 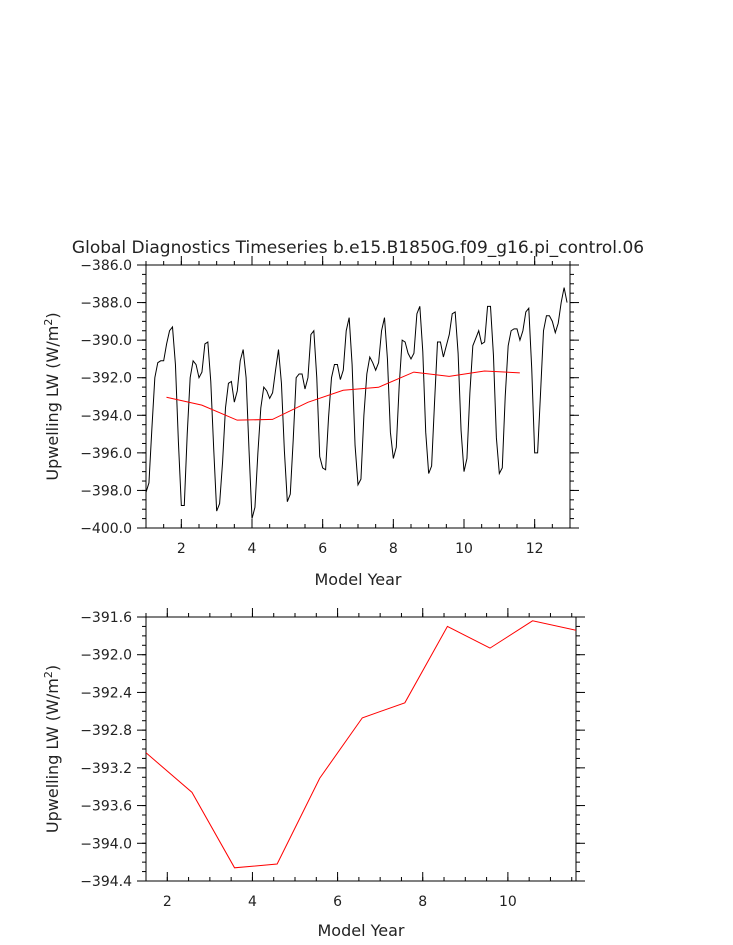 I want to click on monthly-series-line, so click(x=357, y=403).